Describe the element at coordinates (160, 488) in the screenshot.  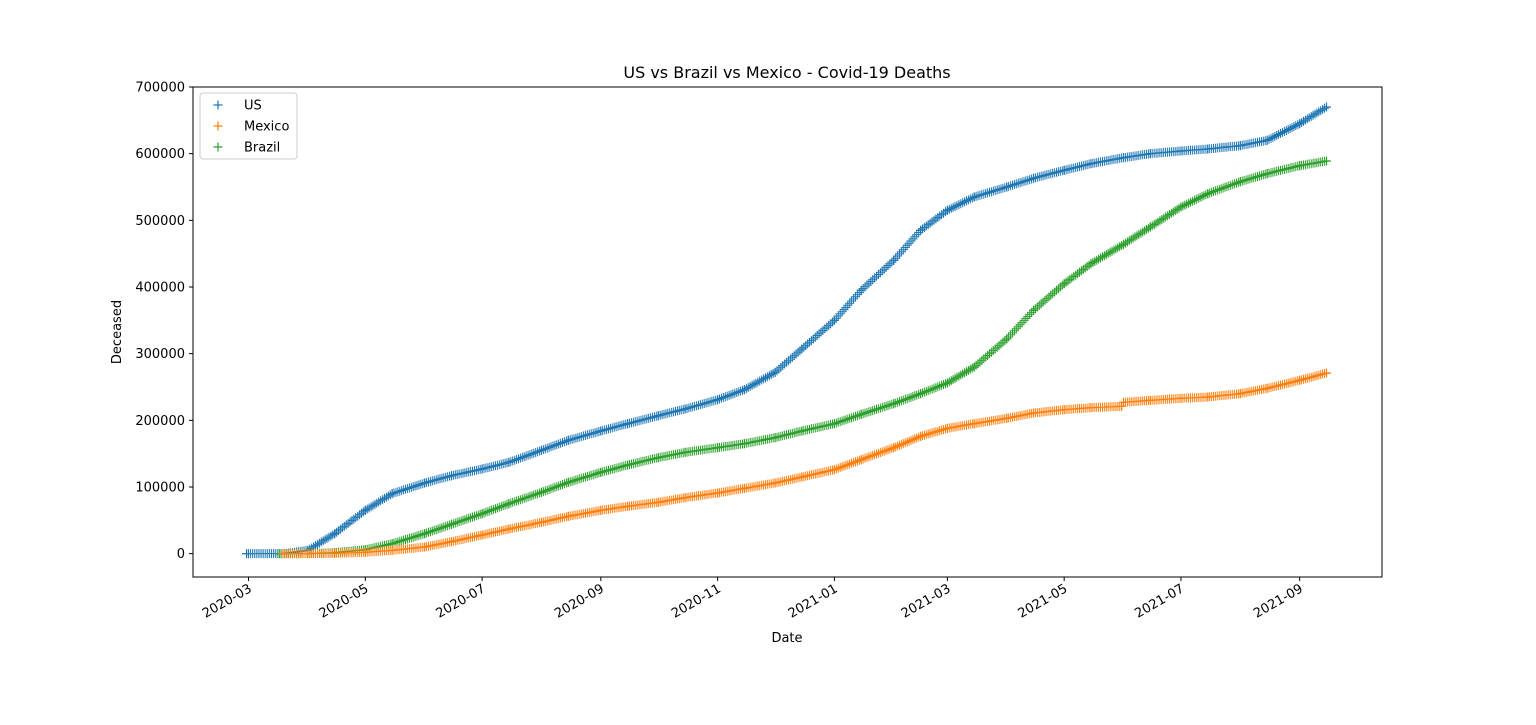
I see `y-tick-label: 100000` at that location.